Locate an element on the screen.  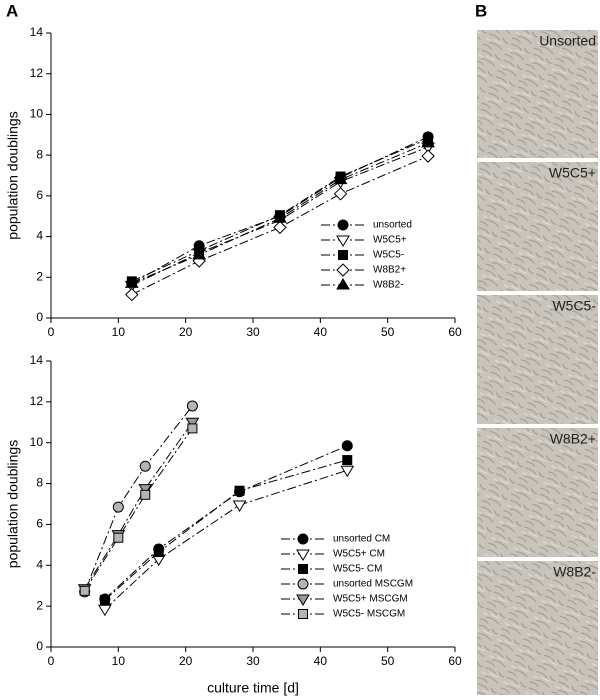
legend-label: W8B2+ is located at coordinates (389, 270).